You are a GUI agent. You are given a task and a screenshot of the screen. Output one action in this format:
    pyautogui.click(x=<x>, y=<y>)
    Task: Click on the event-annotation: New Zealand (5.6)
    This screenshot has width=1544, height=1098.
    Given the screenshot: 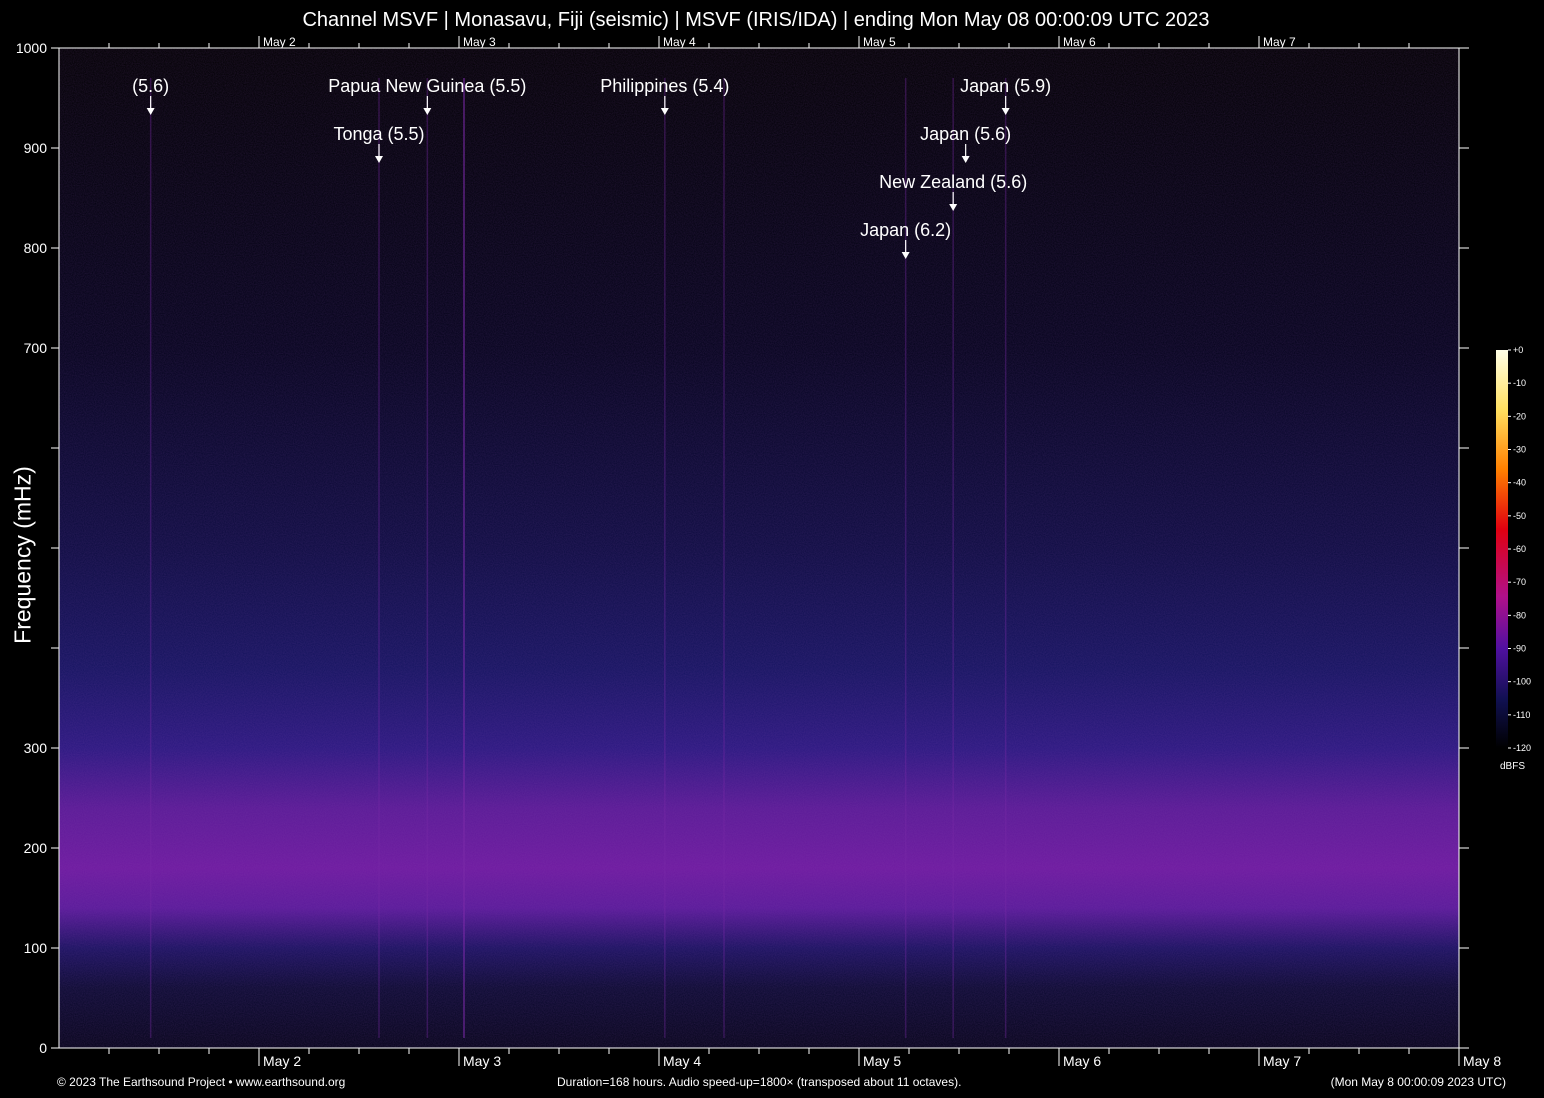 What is the action you would take?
    pyautogui.click(x=953, y=191)
    